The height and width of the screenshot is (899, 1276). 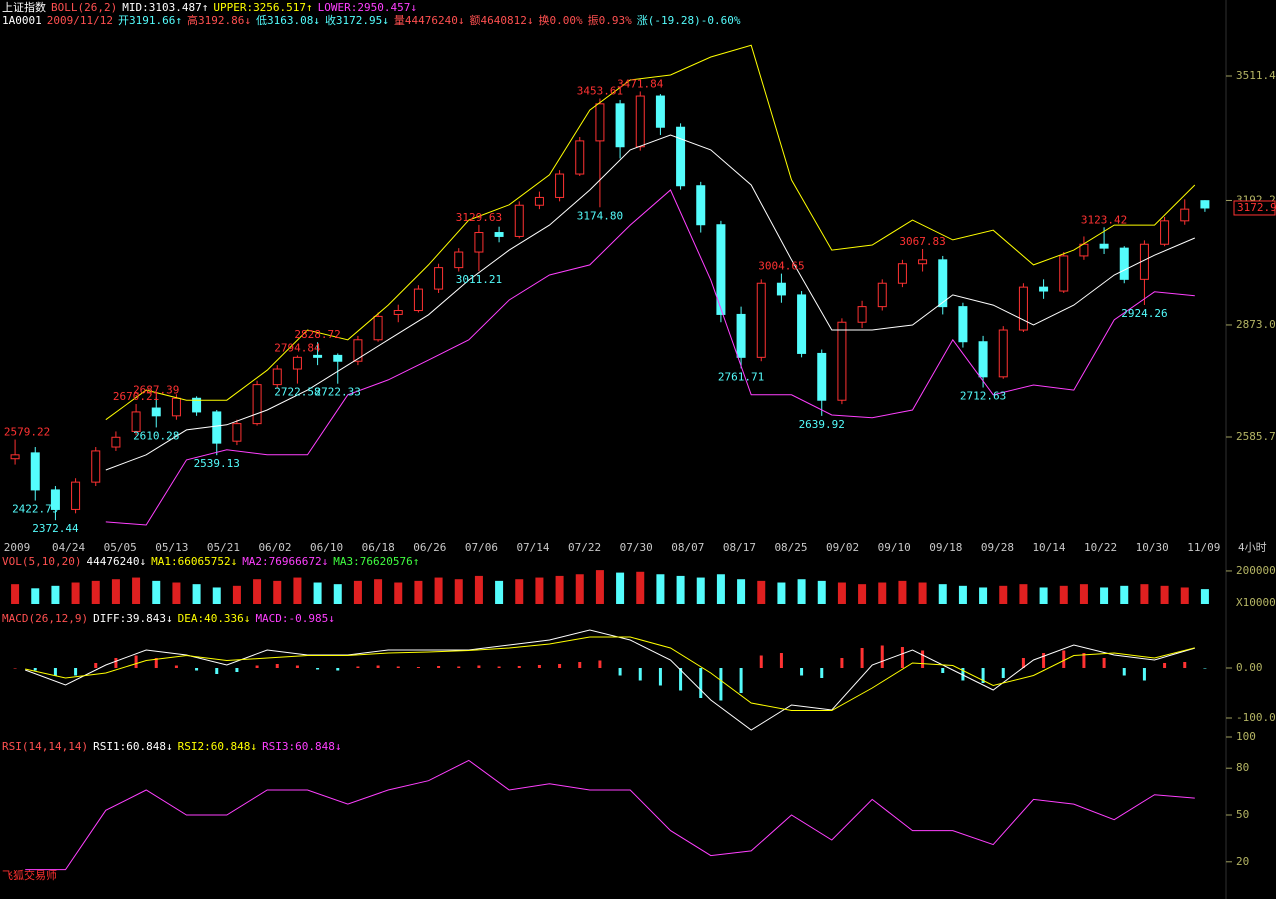 What do you see at coordinates (1144, 313) in the screenshot?
I see `price-label: 2924.26` at bounding box center [1144, 313].